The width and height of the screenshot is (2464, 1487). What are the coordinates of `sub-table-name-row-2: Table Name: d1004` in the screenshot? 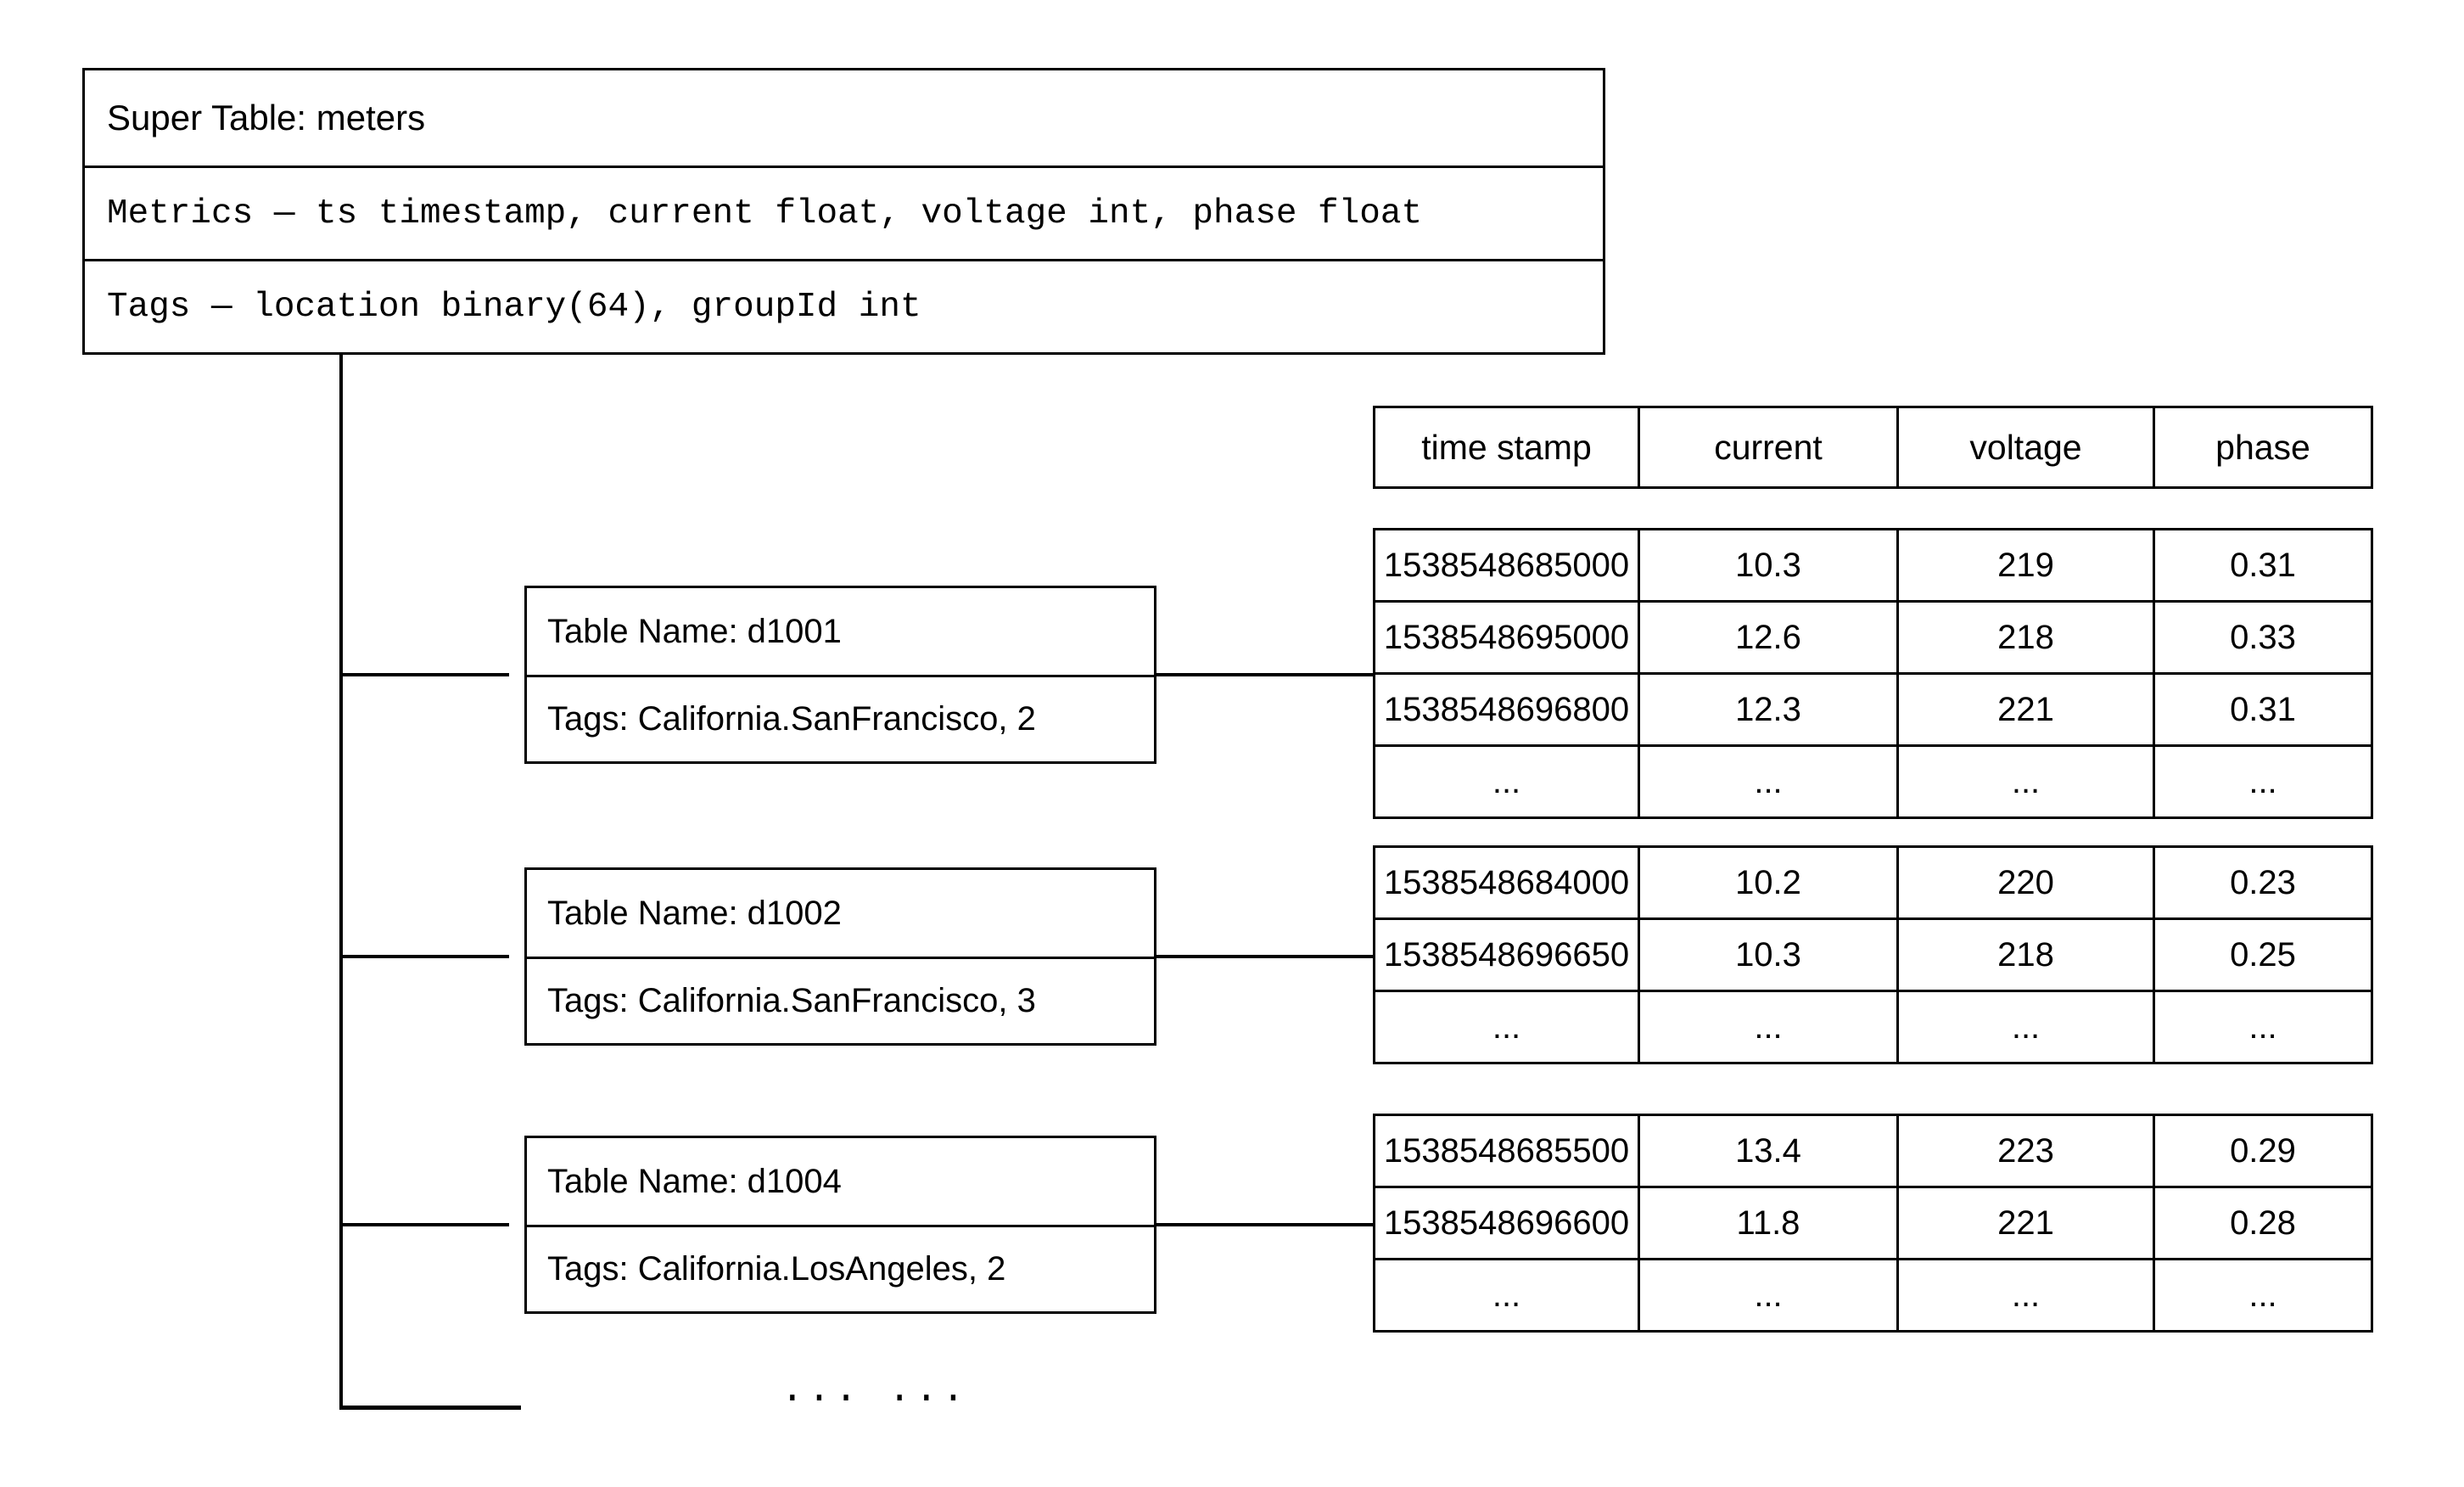 It's located at (841, 1181).